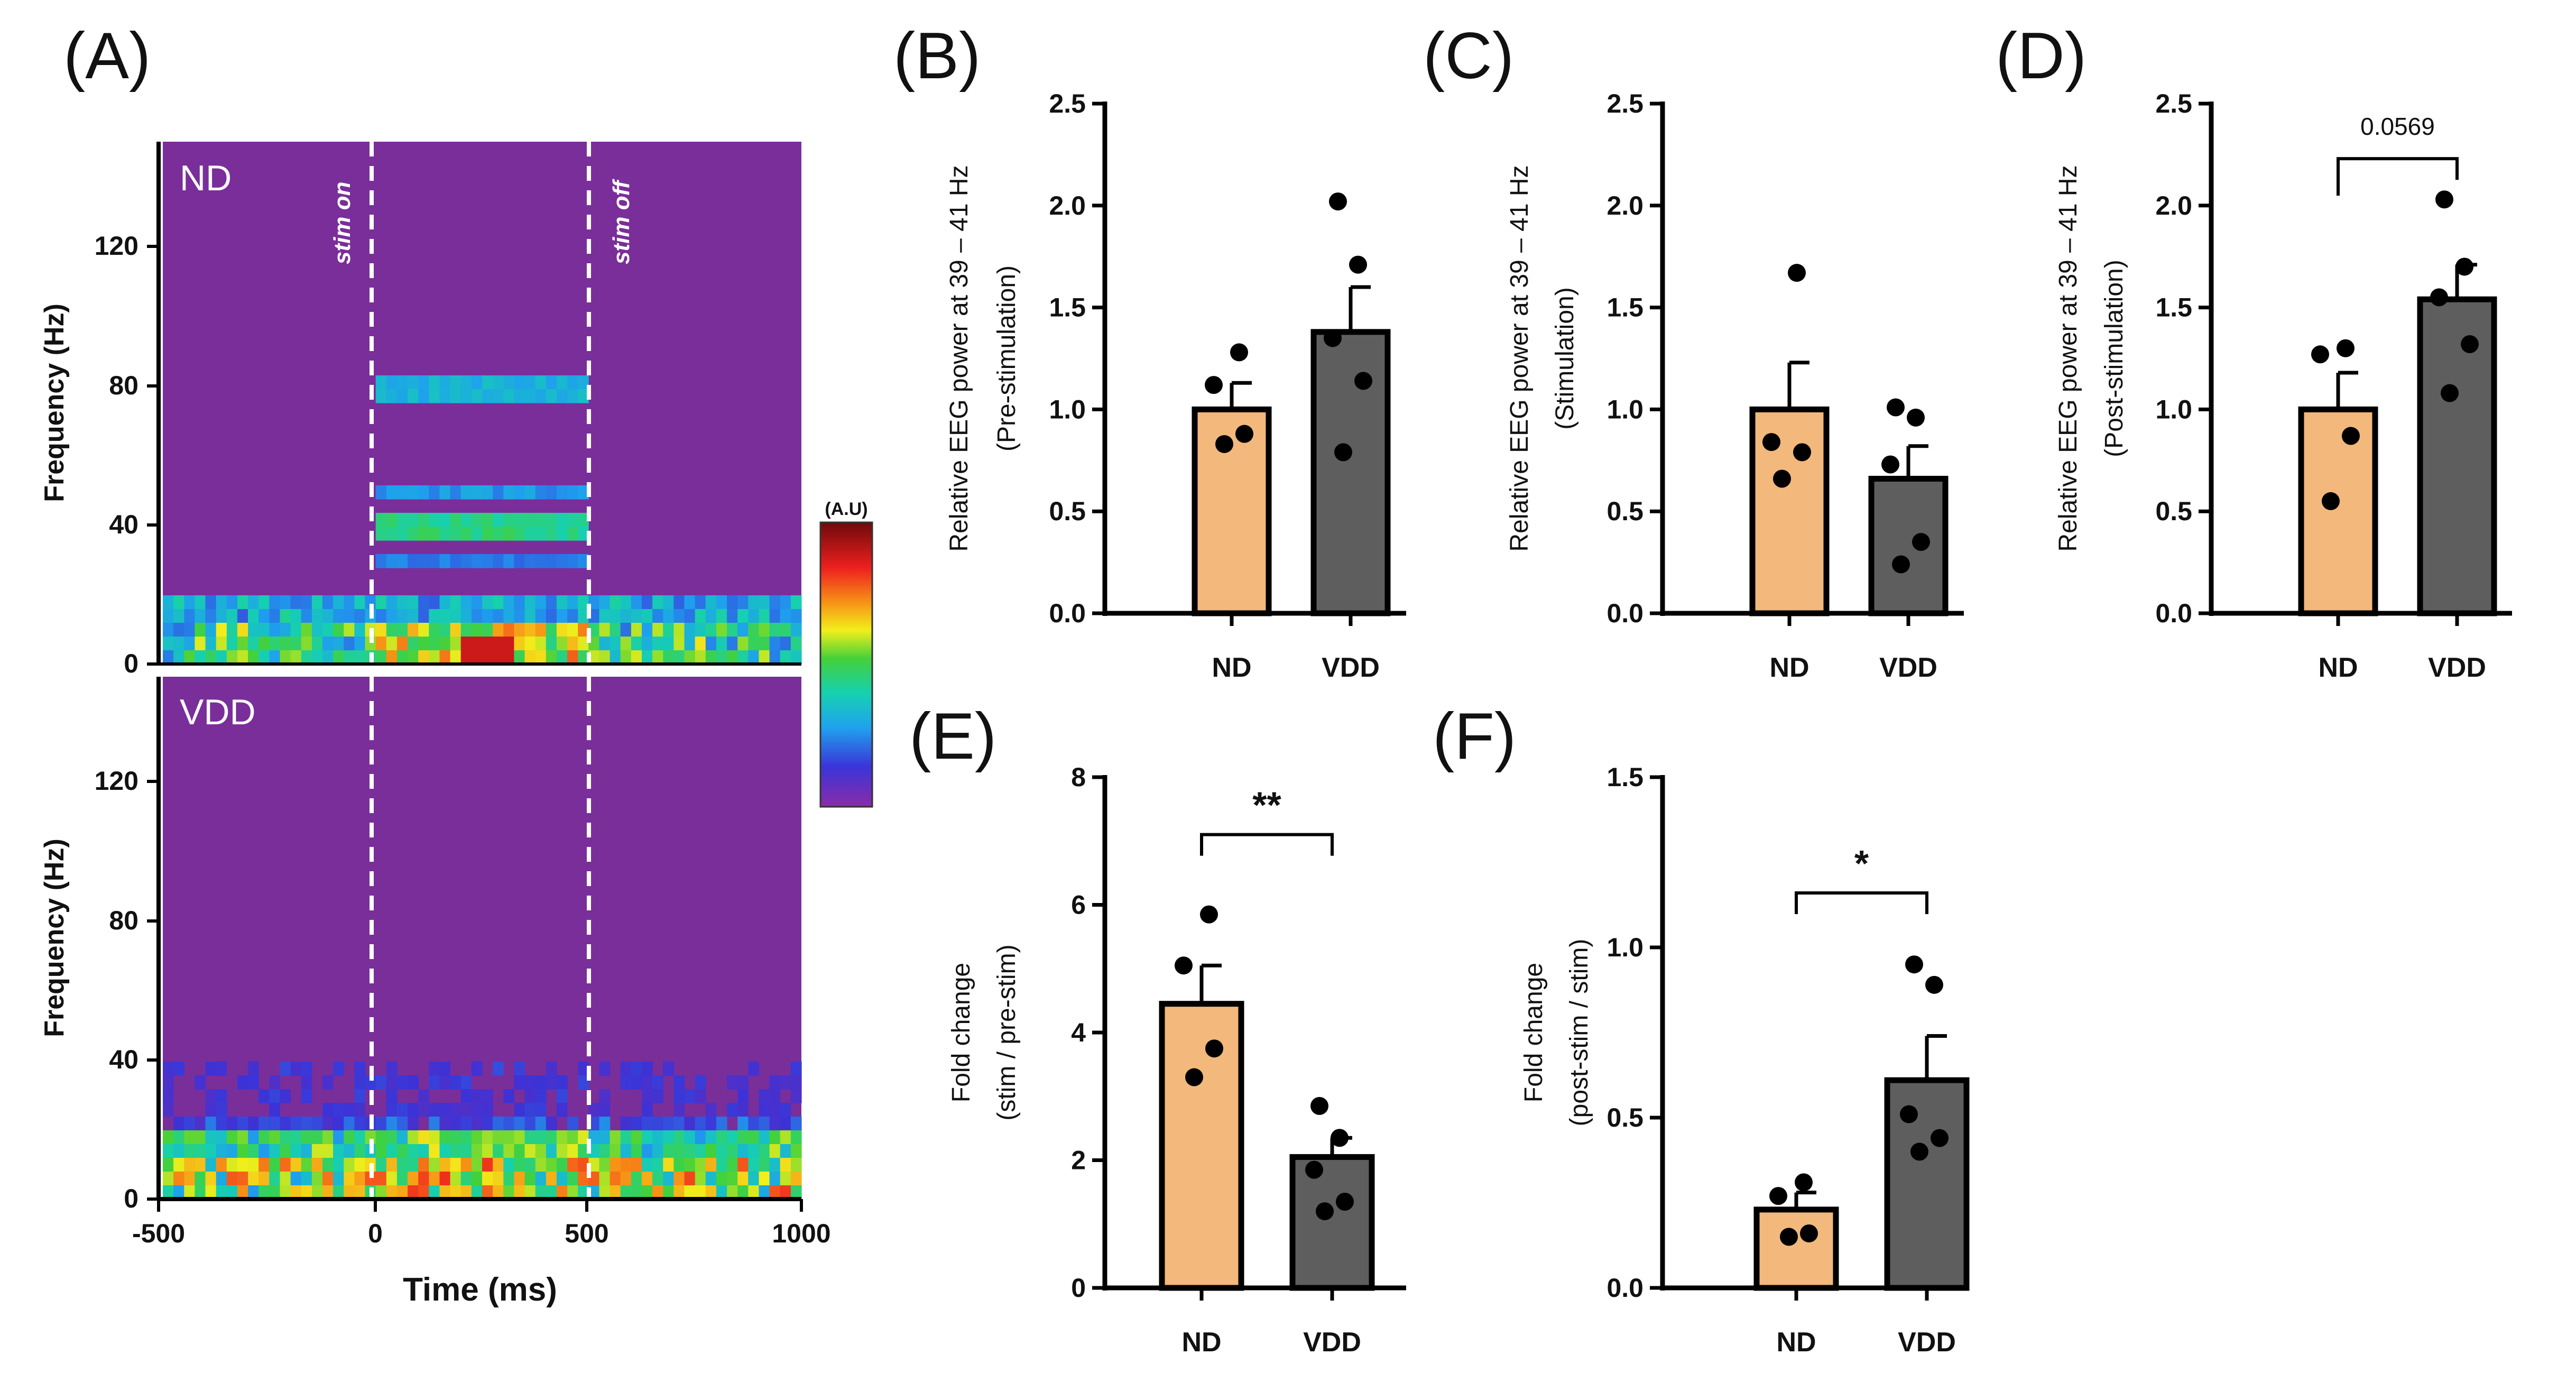  I want to click on y-axis-label-line: (Stimulation), so click(1565, 358).